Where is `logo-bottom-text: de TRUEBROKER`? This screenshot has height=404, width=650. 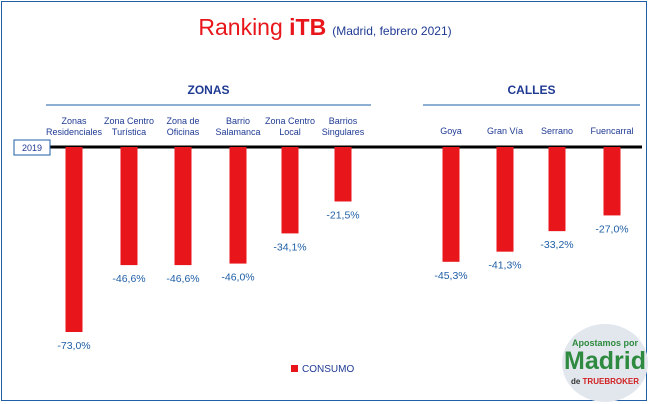
logo-bottom-text: de TRUEBROKER is located at coordinates (605, 381).